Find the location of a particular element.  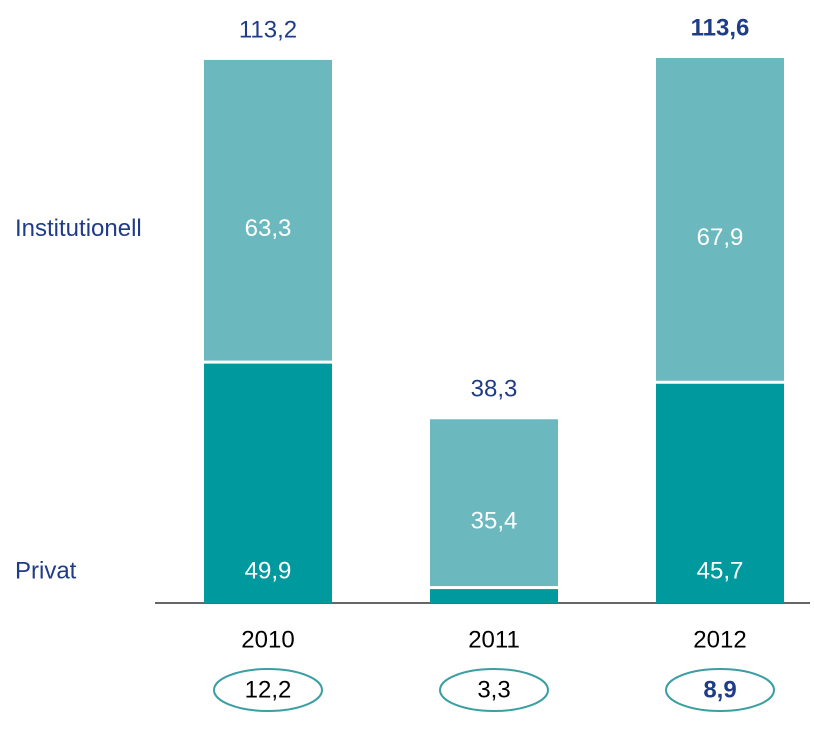

legend-label: Institutionell is located at coordinates (78, 228).